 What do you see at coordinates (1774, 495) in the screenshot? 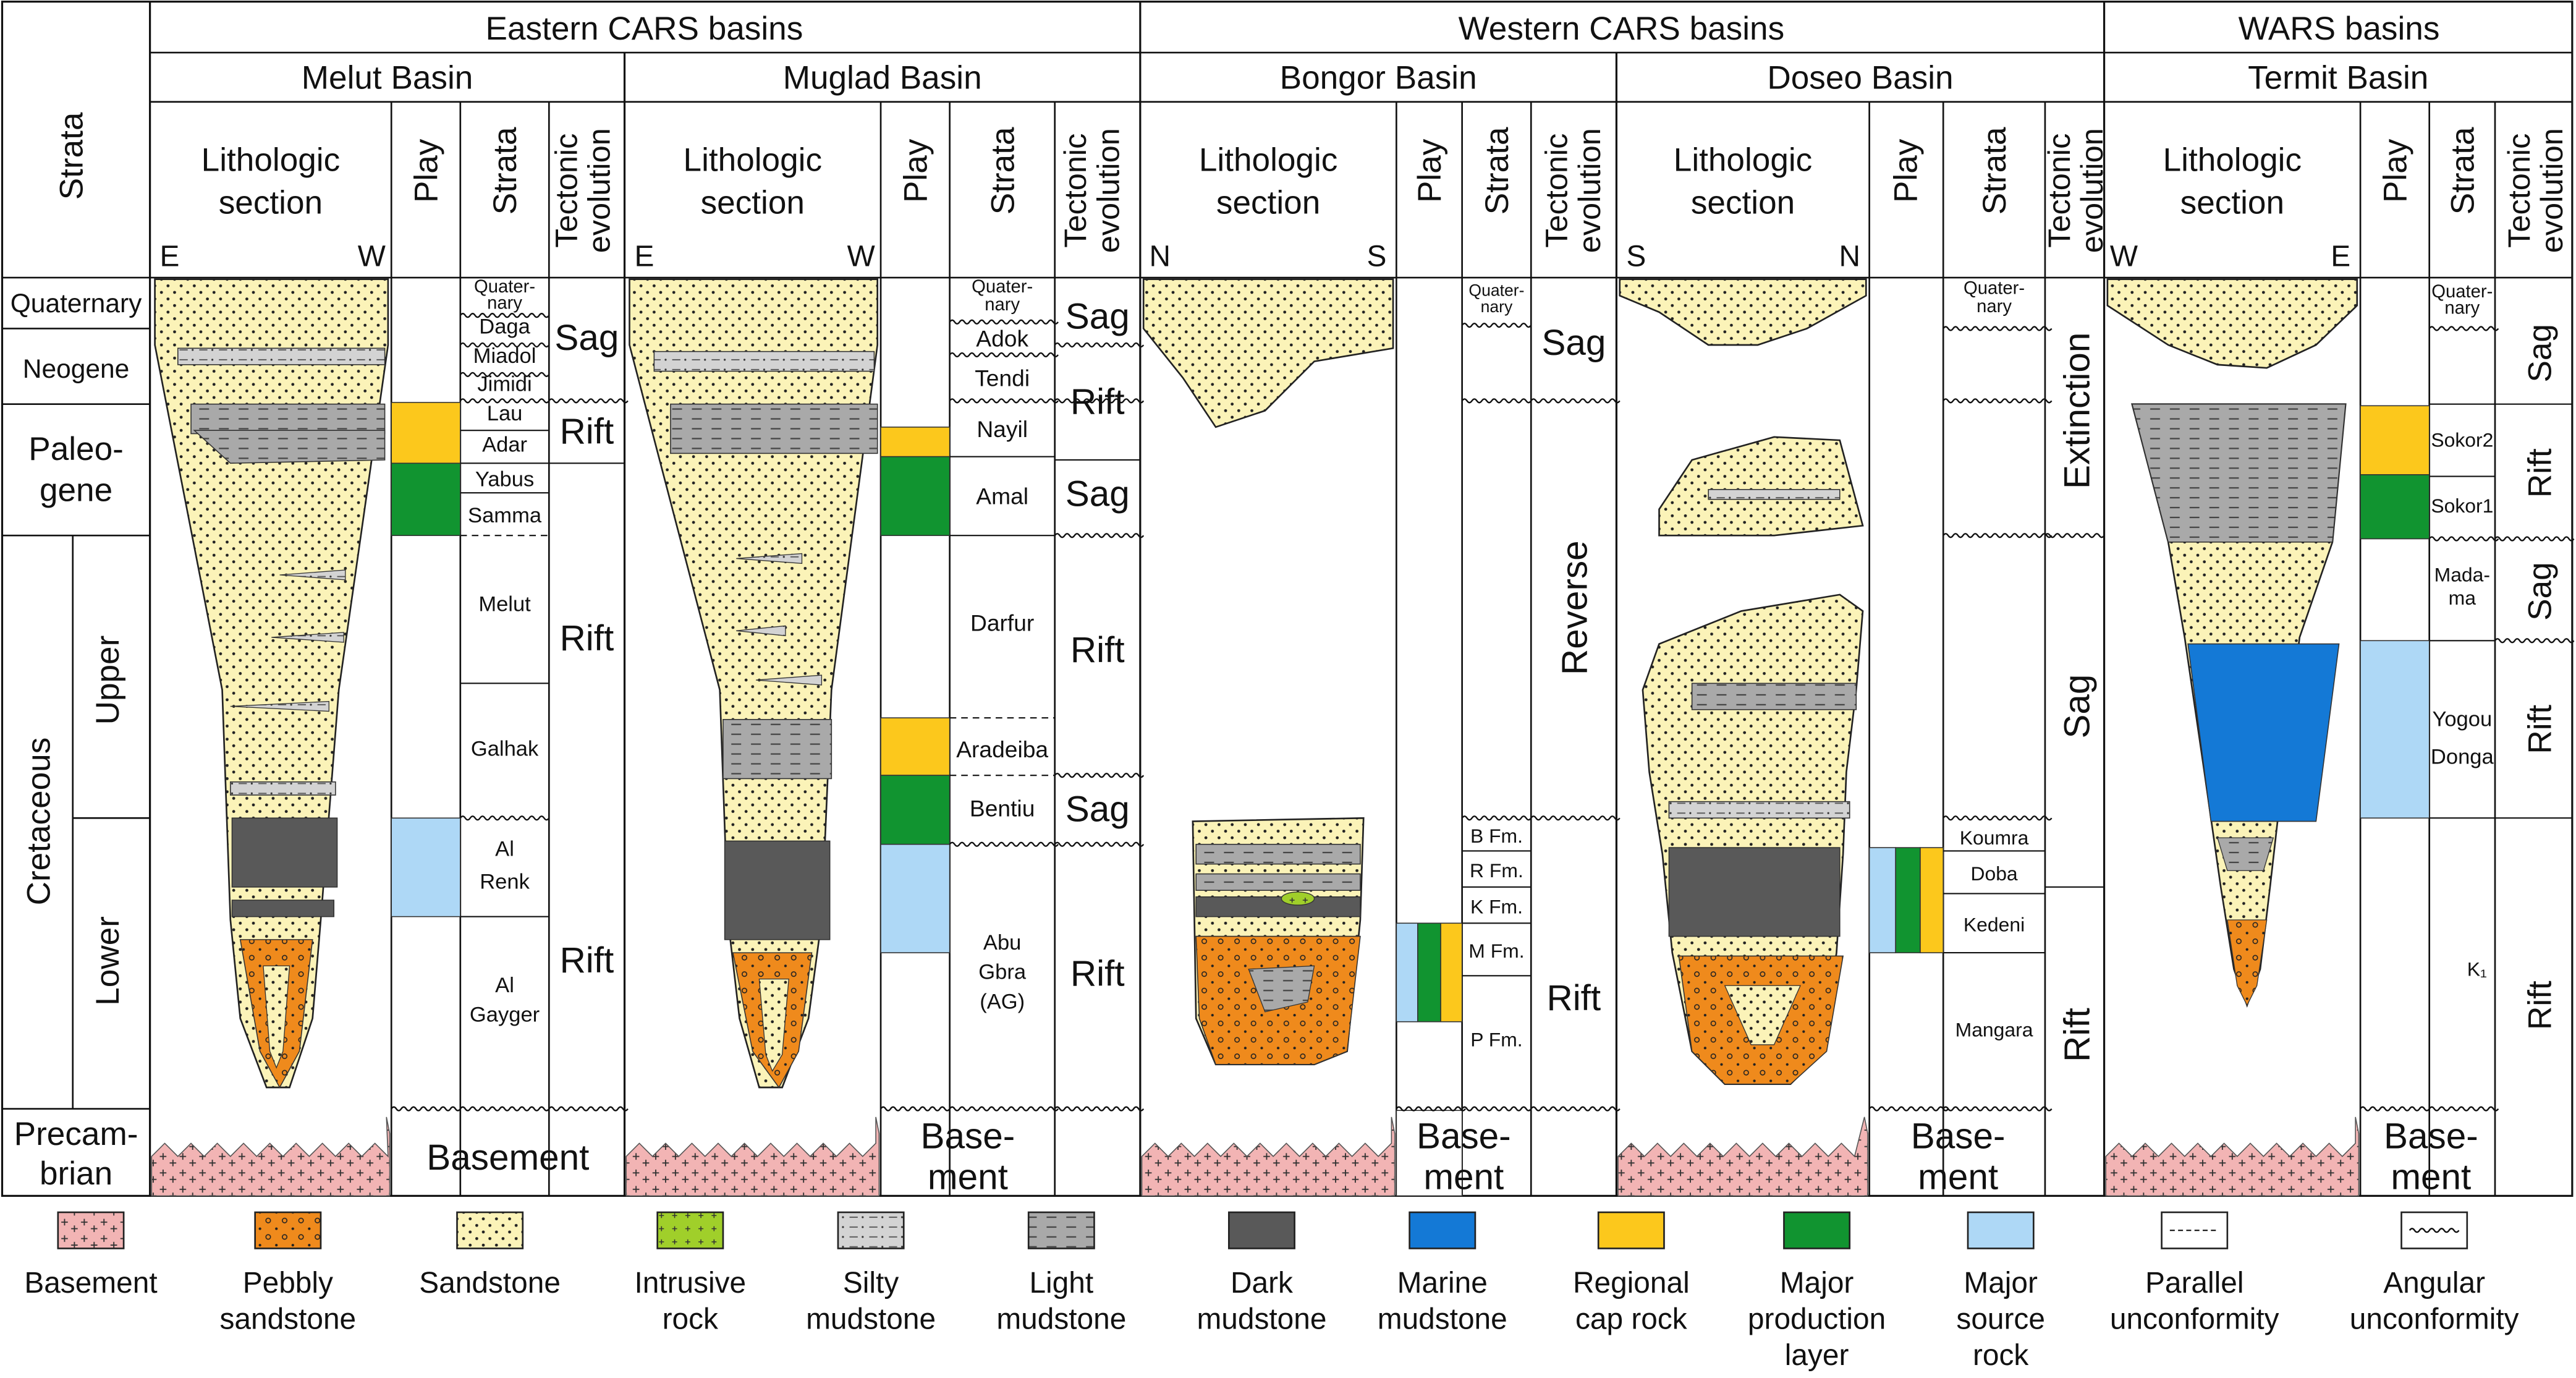
I see `silty-mudstone-band` at bounding box center [1774, 495].